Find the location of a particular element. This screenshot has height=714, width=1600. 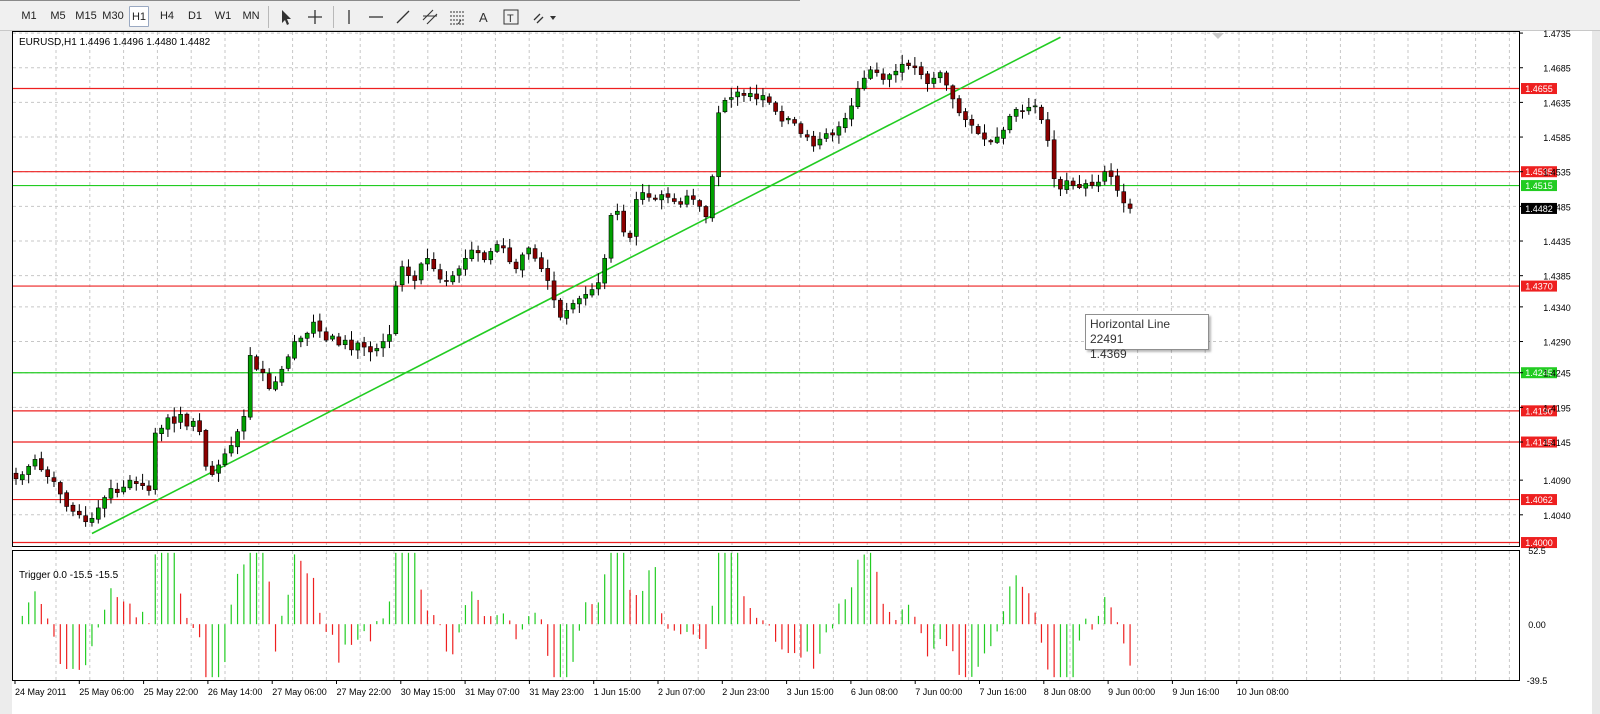

svg-text: A is located at coordinates (483, 17).